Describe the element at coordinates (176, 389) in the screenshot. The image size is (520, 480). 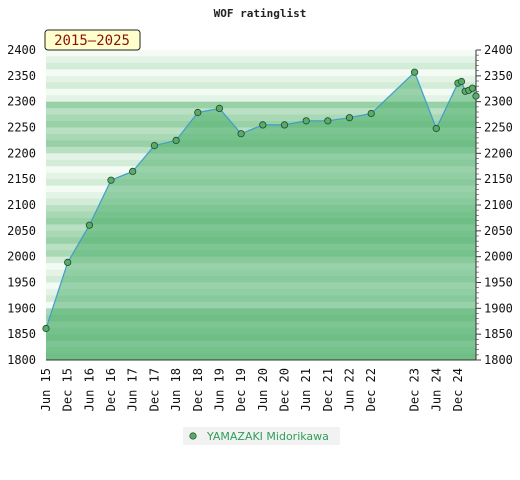
I see `x-tick-label: Jun 18` at that location.